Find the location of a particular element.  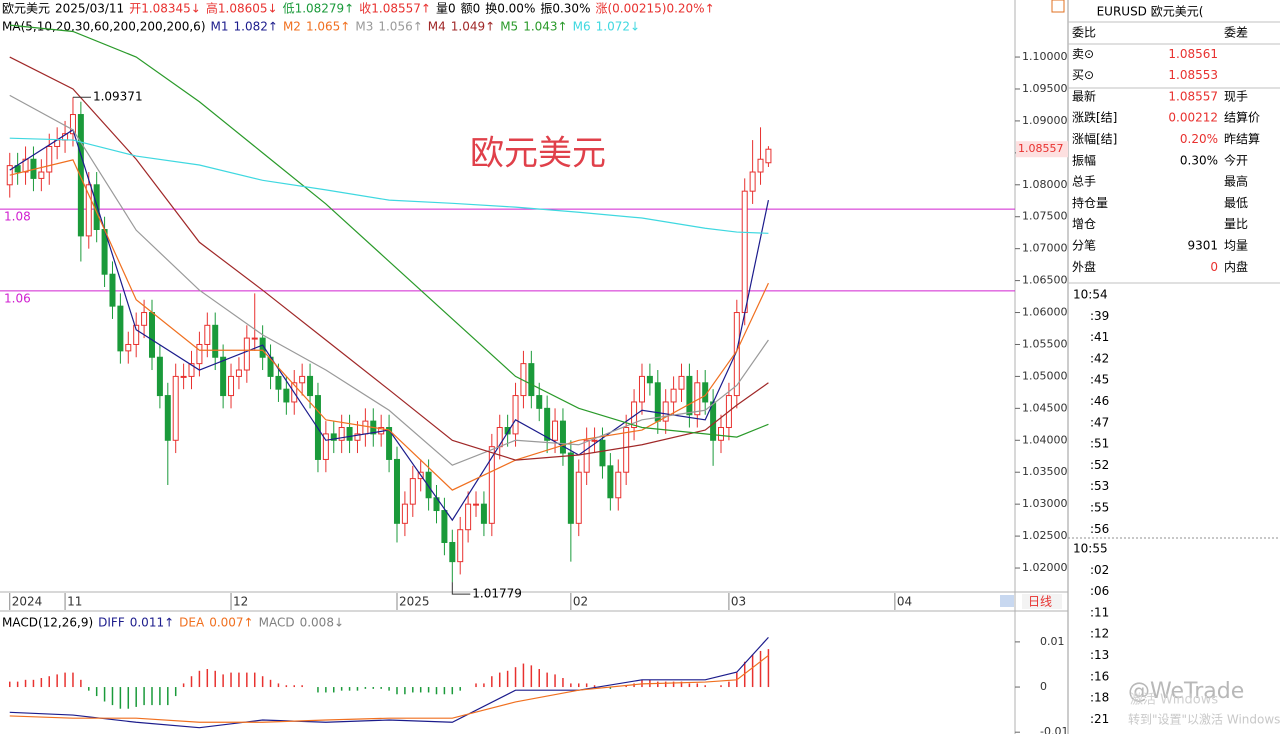

y-tick-label: 1.09000 is located at coordinates (1045, 120).